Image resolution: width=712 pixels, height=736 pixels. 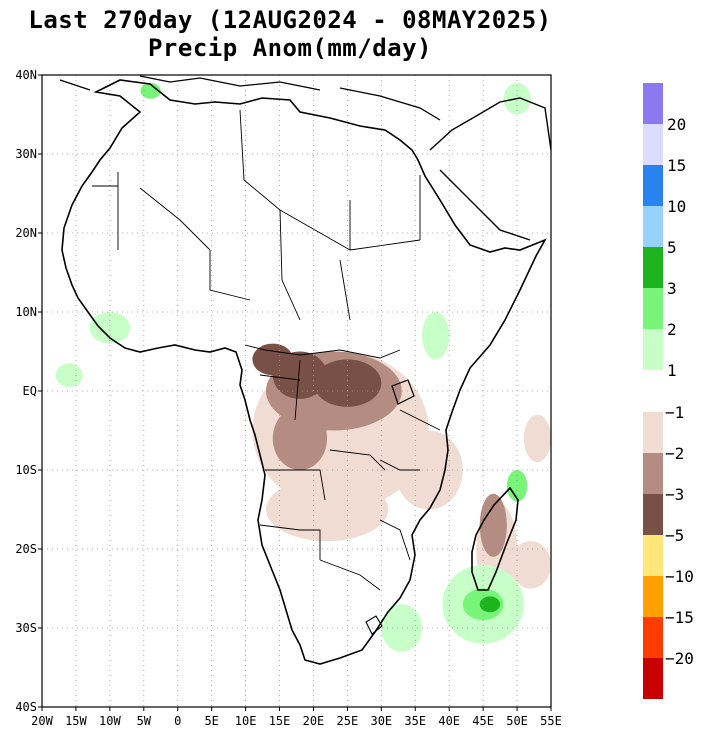 What do you see at coordinates (144, 721) in the screenshot?
I see `x-tick-label: 5W` at bounding box center [144, 721].